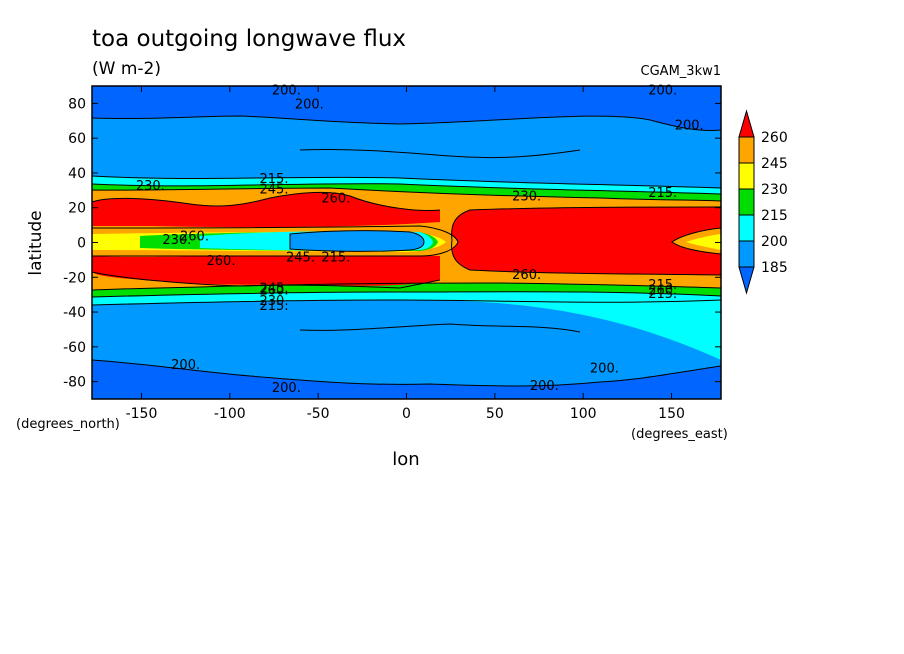  Describe the element at coordinates (77, 174) in the screenshot. I see `y-tick-label: 40` at that location.